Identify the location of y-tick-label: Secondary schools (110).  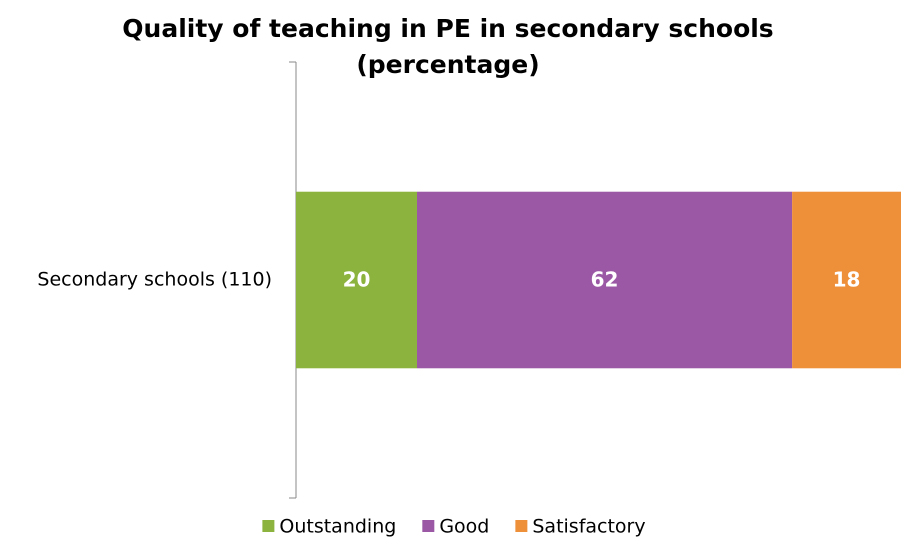
(154, 280).